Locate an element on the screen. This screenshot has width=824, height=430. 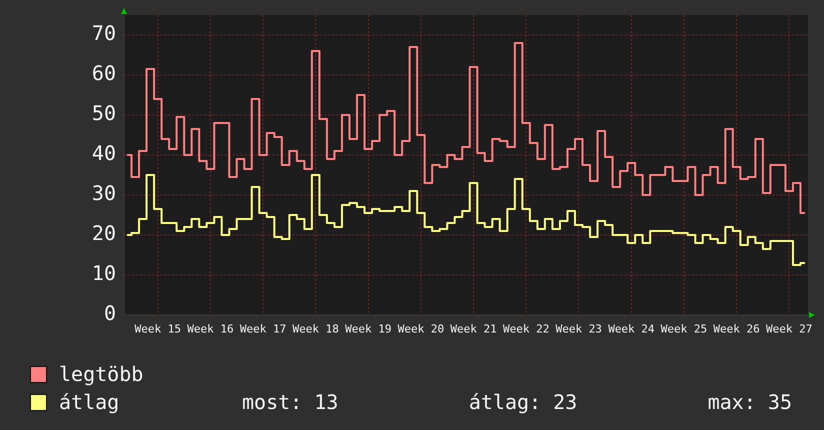
text: max: 35 is located at coordinates (750, 402).